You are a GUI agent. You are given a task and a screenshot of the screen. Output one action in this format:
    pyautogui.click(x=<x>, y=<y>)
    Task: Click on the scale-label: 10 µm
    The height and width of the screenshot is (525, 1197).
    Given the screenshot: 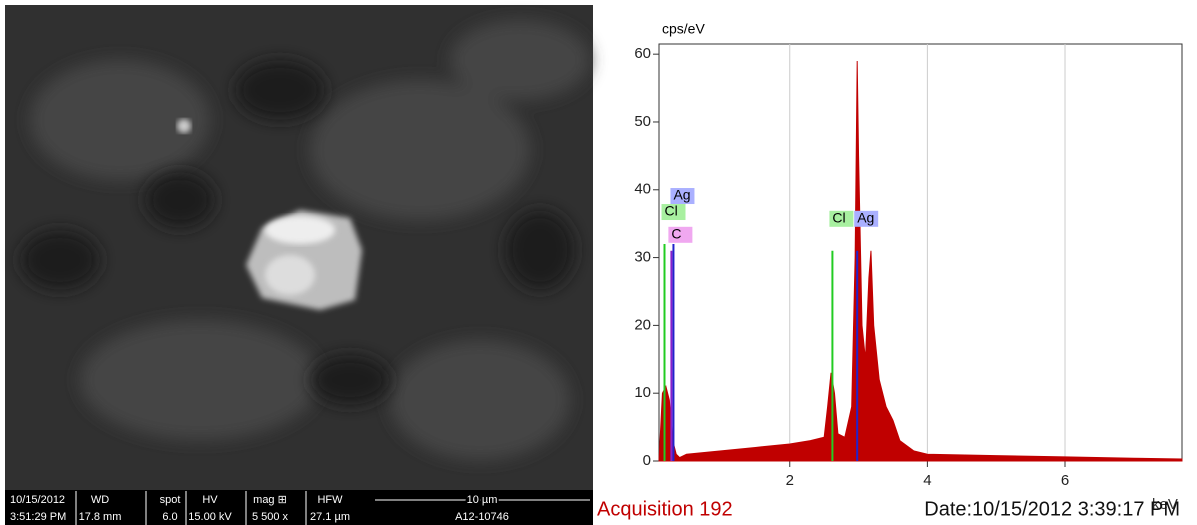 What is the action you would take?
    pyautogui.click(x=482, y=500)
    